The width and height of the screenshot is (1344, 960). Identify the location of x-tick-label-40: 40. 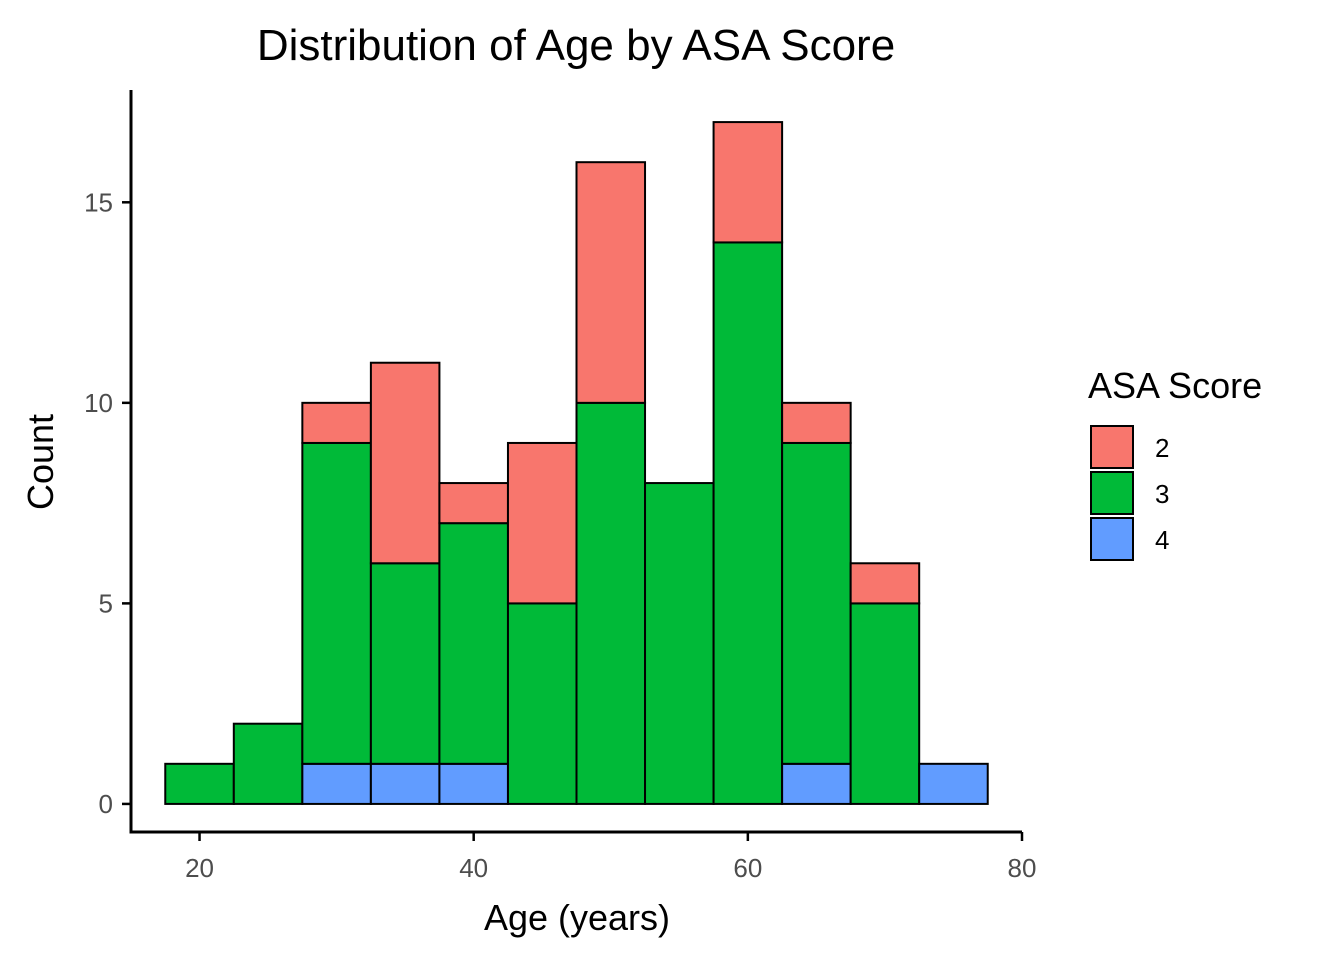
(473, 868).